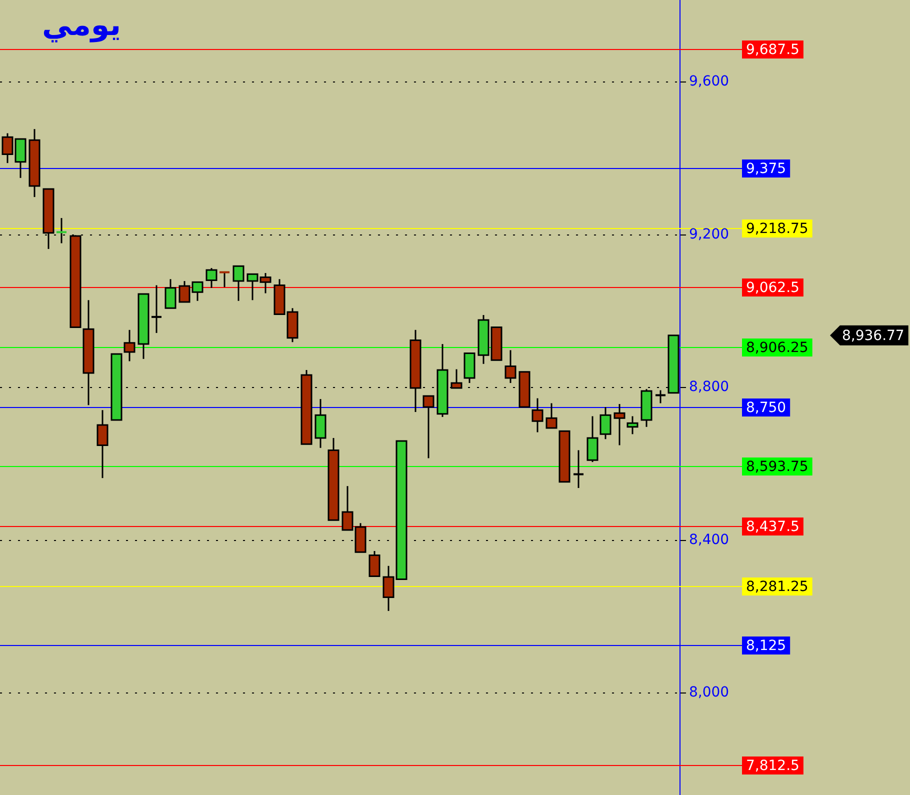  I want to click on y-tick-label: 9,600, so click(709, 82).